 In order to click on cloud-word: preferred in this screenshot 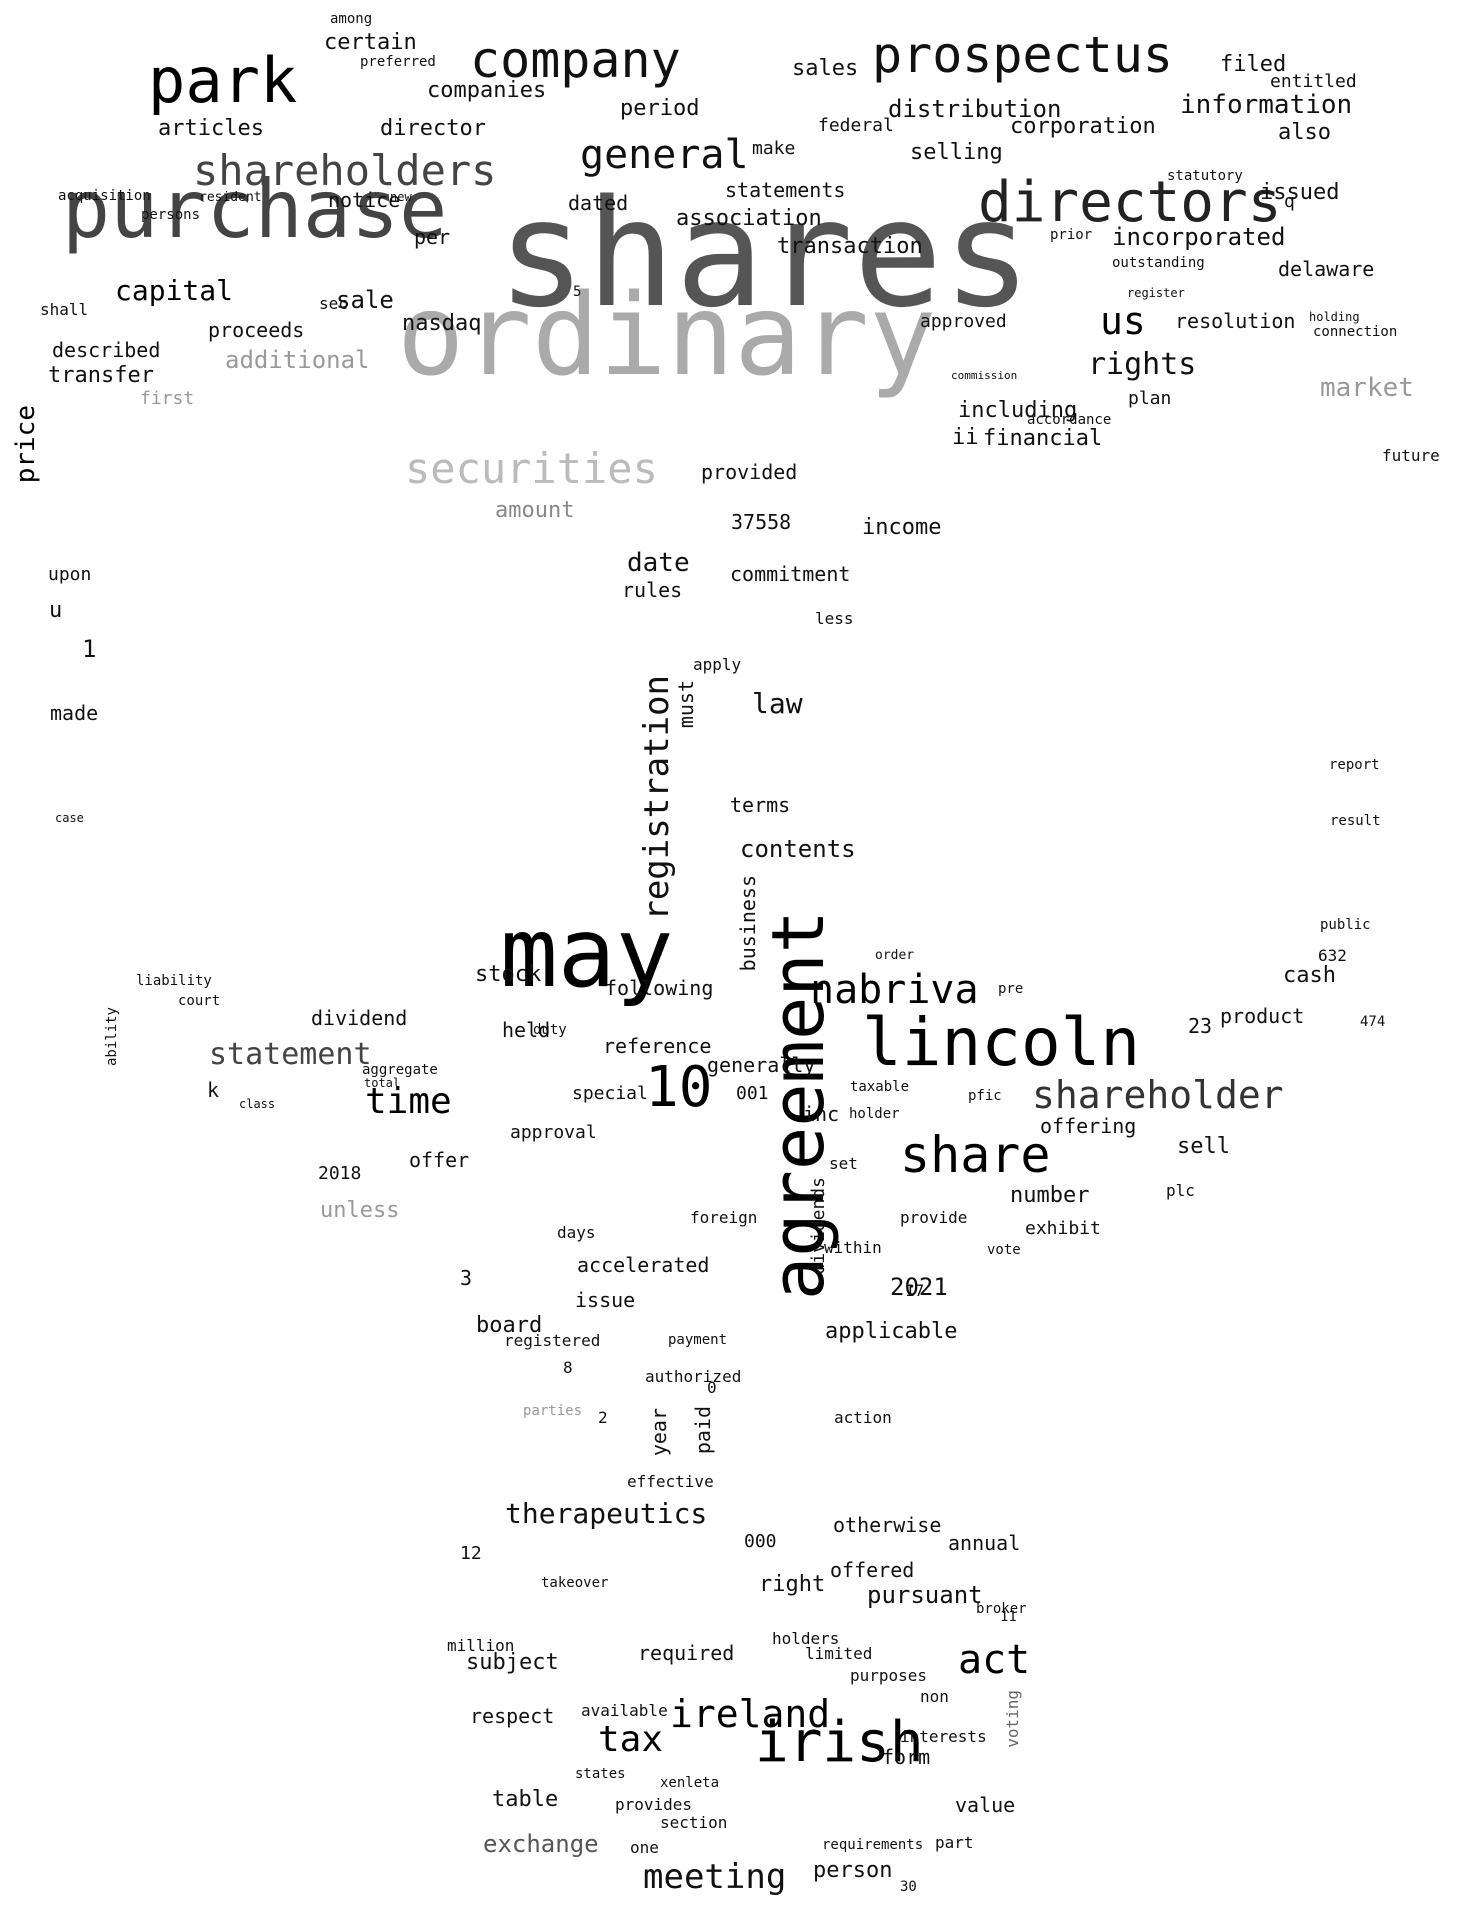, I will do `click(398, 62)`.